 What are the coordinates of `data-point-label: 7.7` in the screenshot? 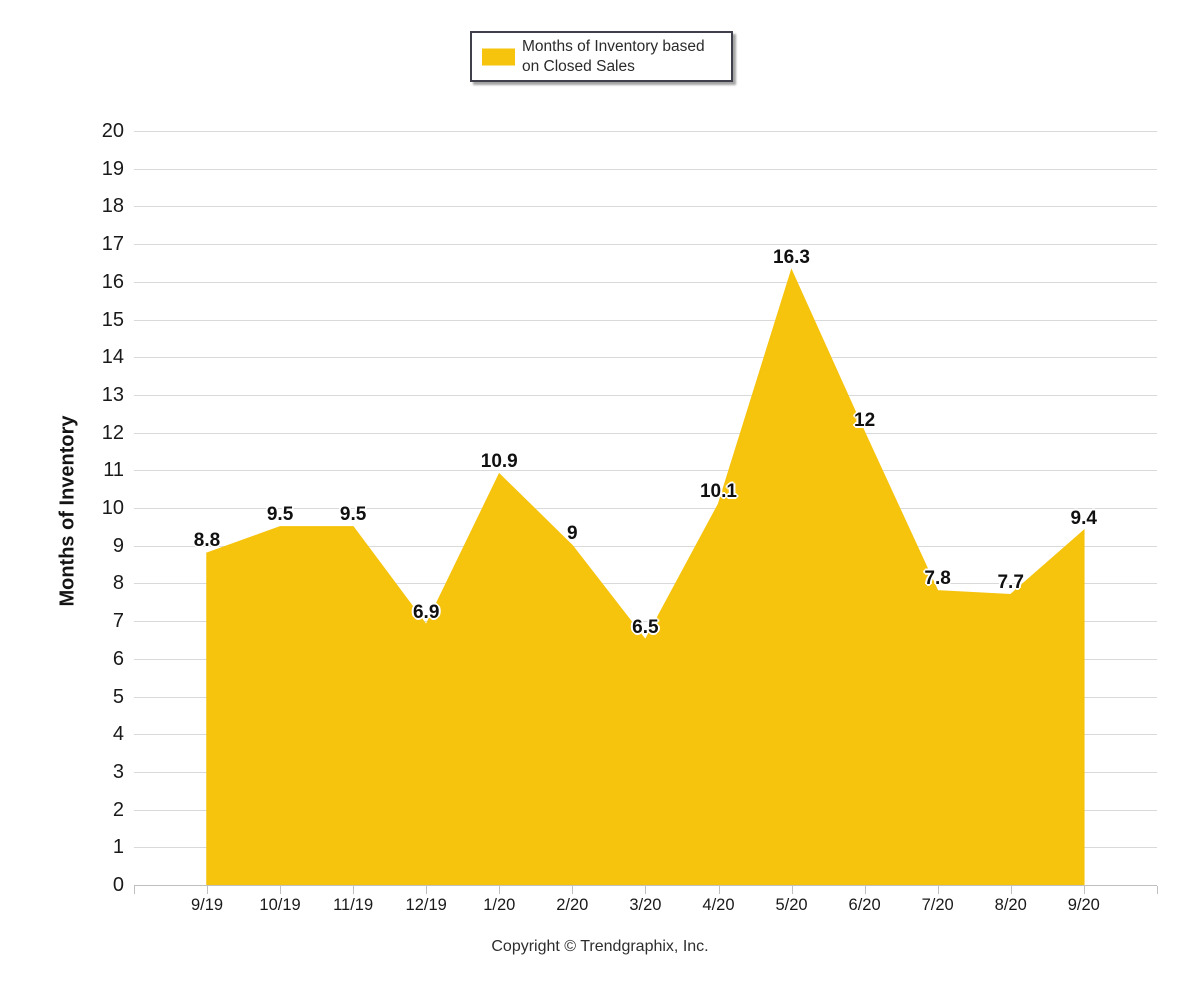 It's located at (1010, 582).